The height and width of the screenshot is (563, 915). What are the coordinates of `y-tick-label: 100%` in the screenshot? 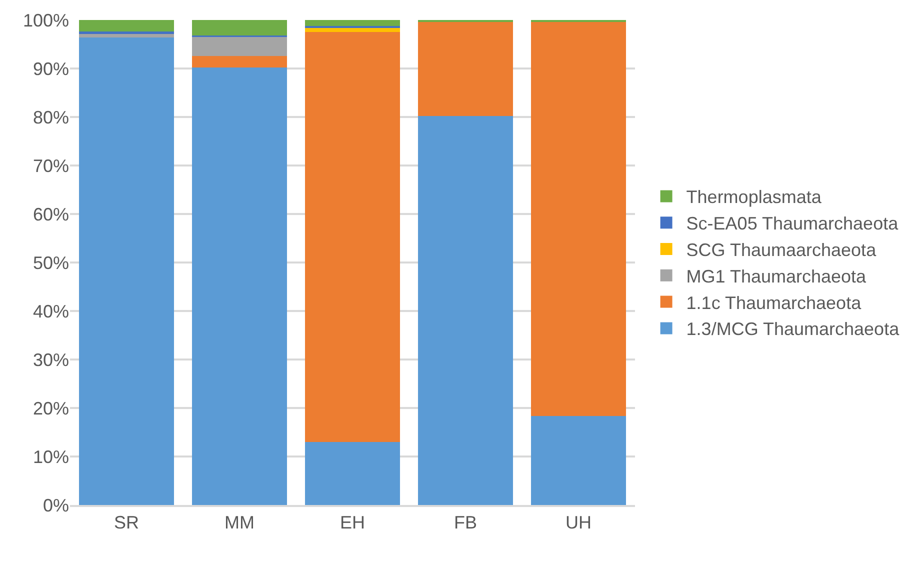 It's located at (45, 20).